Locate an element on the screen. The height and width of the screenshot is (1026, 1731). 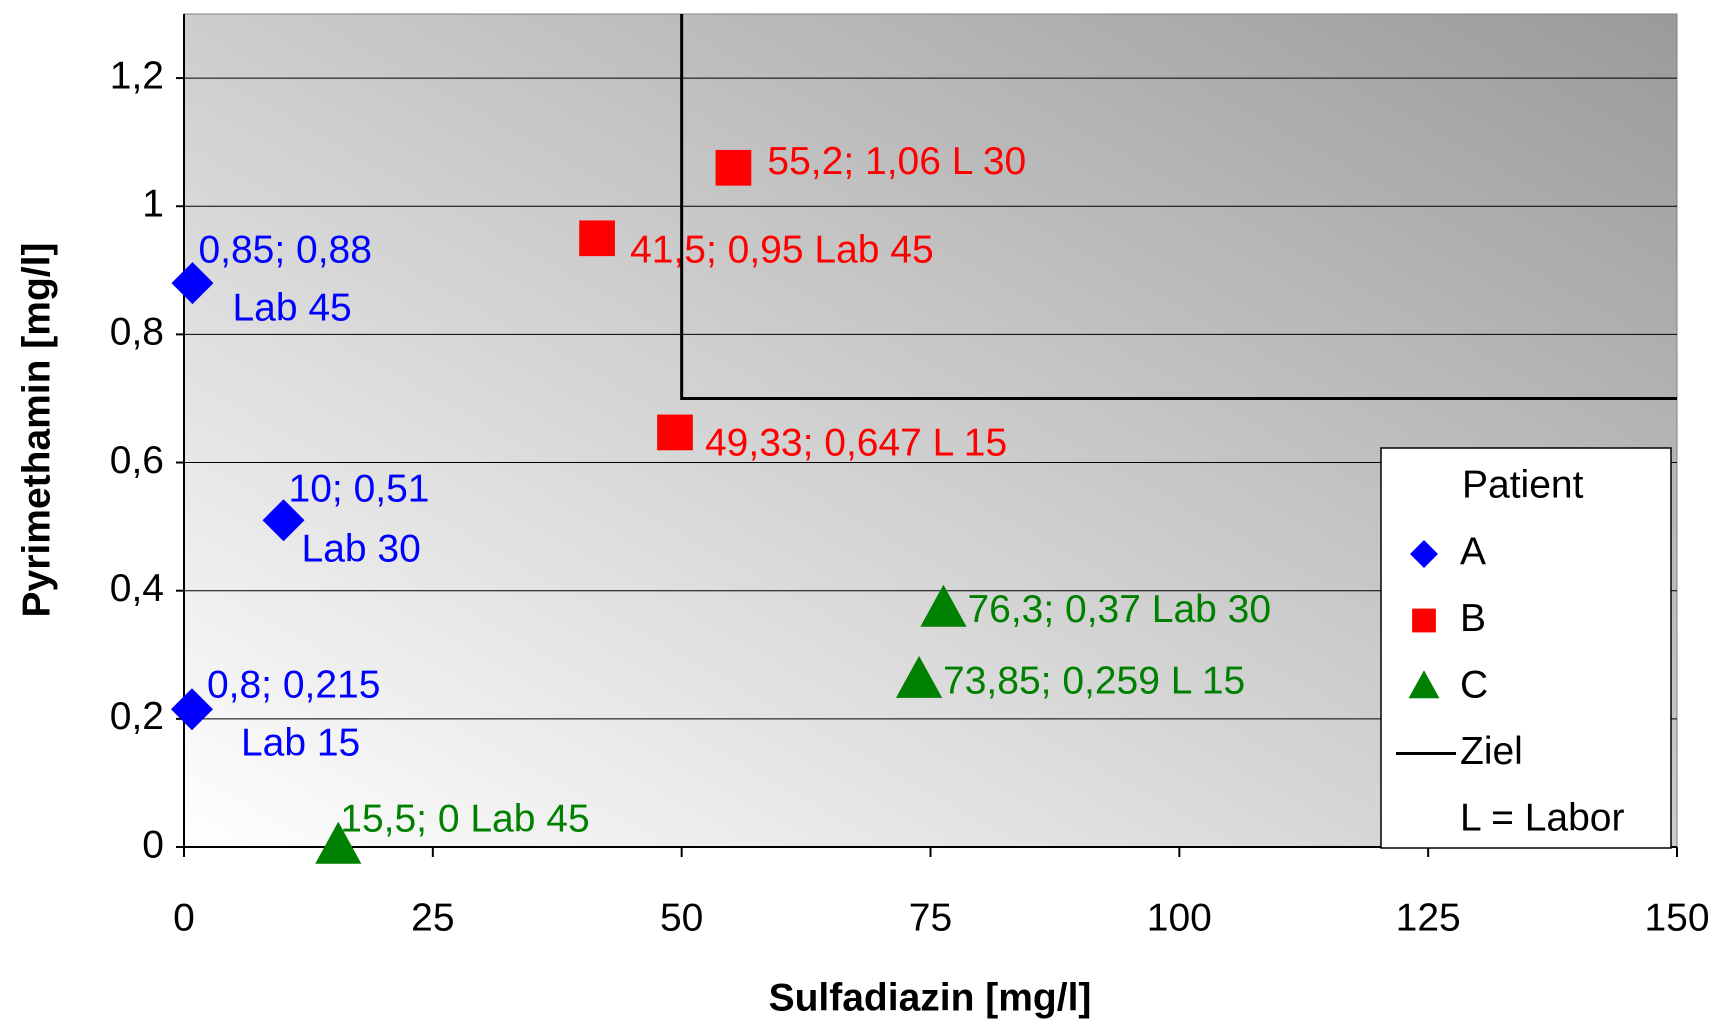
data-label: 76,3; 0,37 Lab 30 is located at coordinates (1119, 609).